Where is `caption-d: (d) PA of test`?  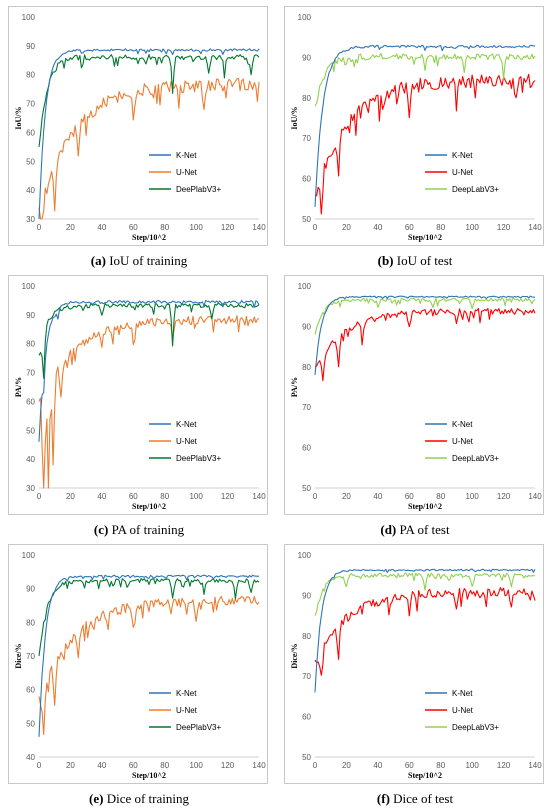 caption-d: (d) PA of test is located at coordinates (415, 529).